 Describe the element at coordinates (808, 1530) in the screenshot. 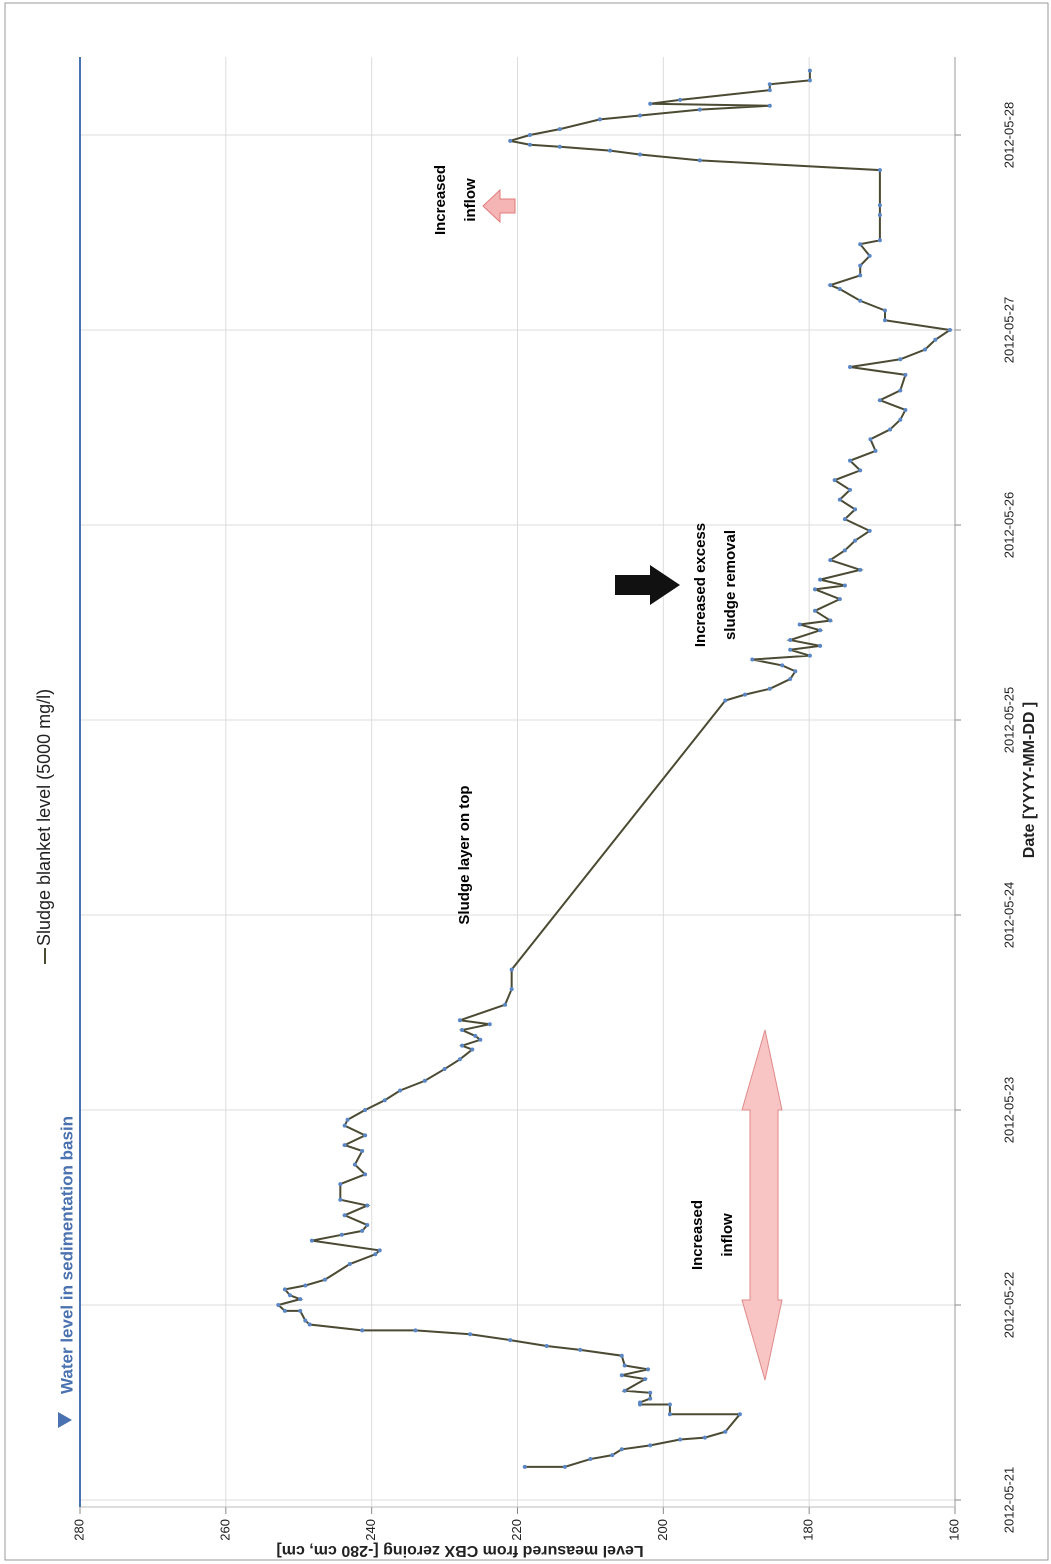

I see `y-tick-label: 180` at that location.